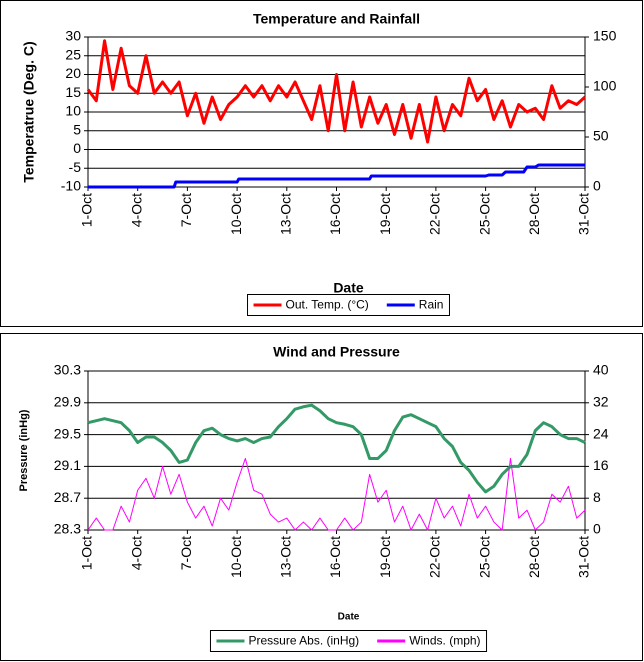 This screenshot has width=644, height=662. I want to click on chart-title: Wind and Pressure, so click(336, 352).